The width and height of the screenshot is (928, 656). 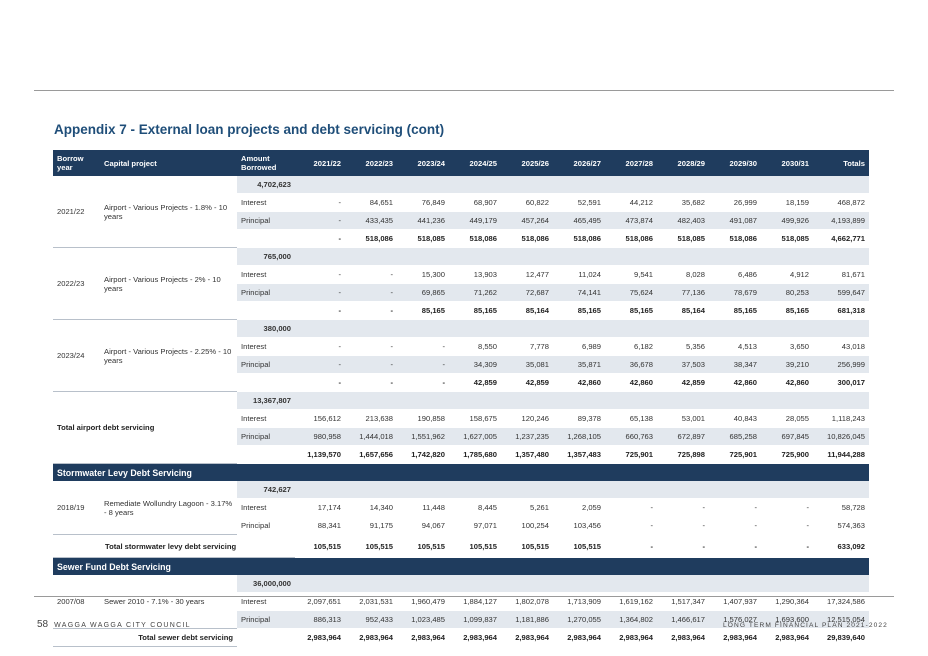 What do you see at coordinates (683, 220) in the screenshot?
I see `value-cell: 482,403` at bounding box center [683, 220].